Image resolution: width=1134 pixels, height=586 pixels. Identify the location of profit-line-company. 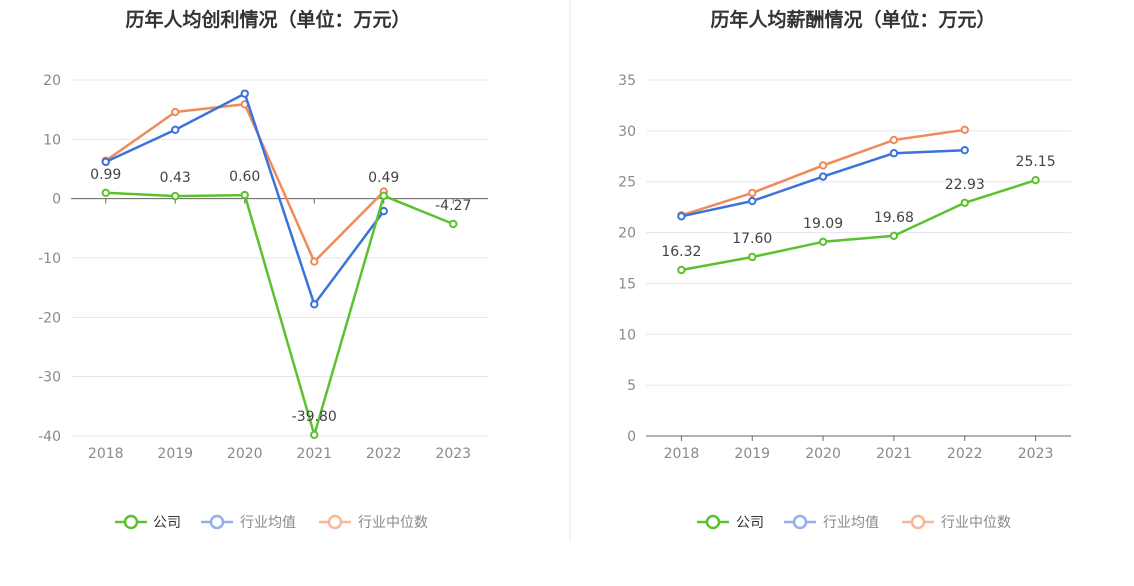
(279, 314).